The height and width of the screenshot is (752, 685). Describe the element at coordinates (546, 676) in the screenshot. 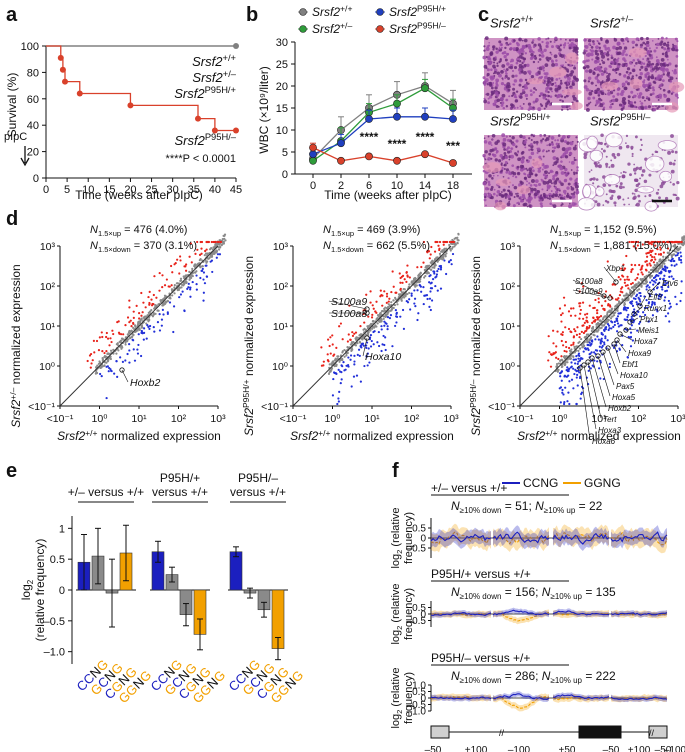

I see `f-n2: N` at that location.